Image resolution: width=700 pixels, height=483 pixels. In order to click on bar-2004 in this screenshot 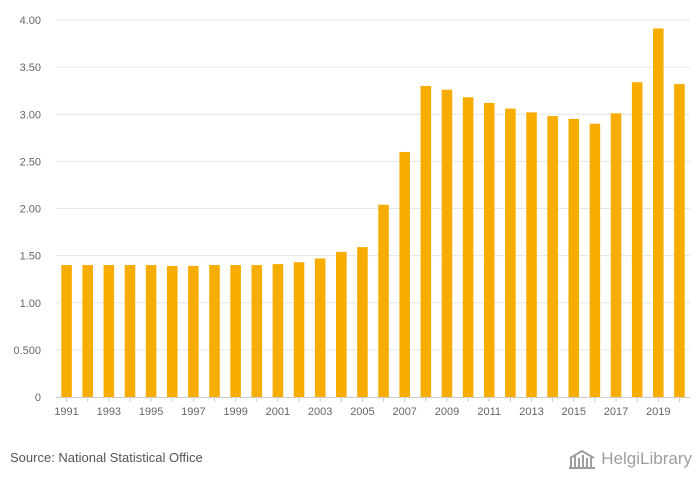, I will do `click(341, 324)`.